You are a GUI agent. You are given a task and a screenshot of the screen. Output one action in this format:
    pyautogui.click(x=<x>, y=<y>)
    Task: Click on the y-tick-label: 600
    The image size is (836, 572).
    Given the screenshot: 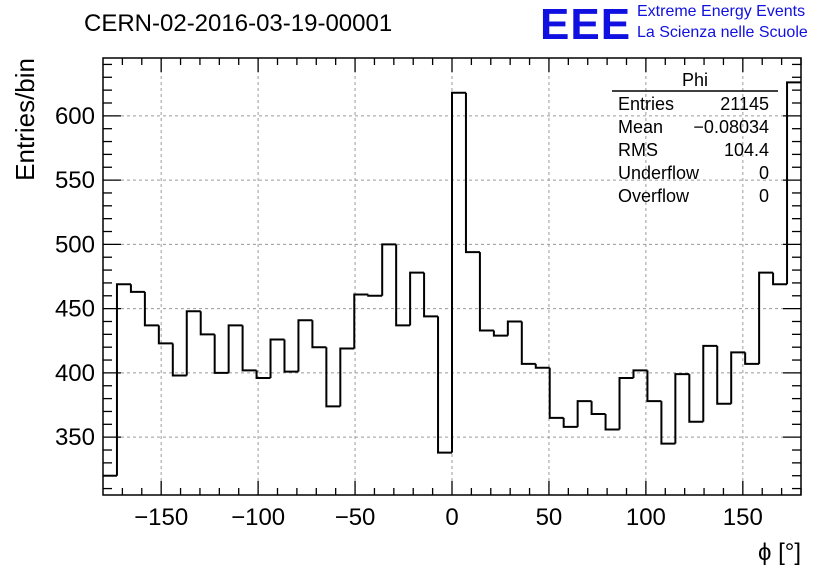 What is the action you would take?
    pyautogui.click(x=75, y=116)
    